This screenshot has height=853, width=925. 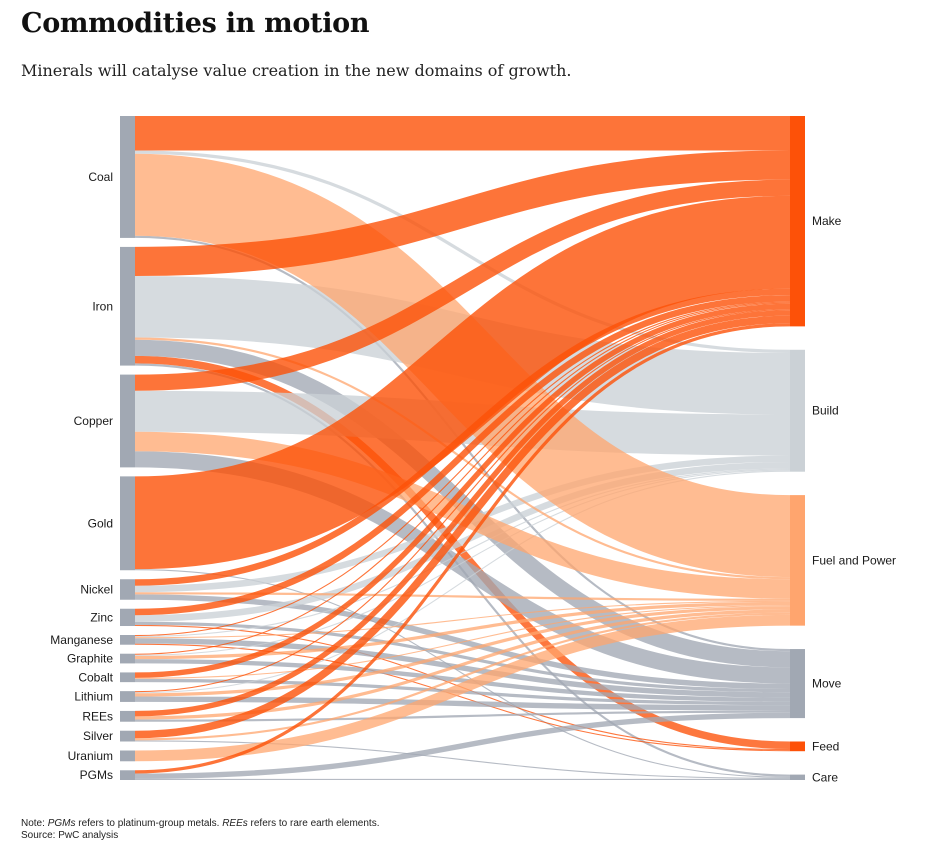 I want to click on node-build, so click(x=797, y=410).